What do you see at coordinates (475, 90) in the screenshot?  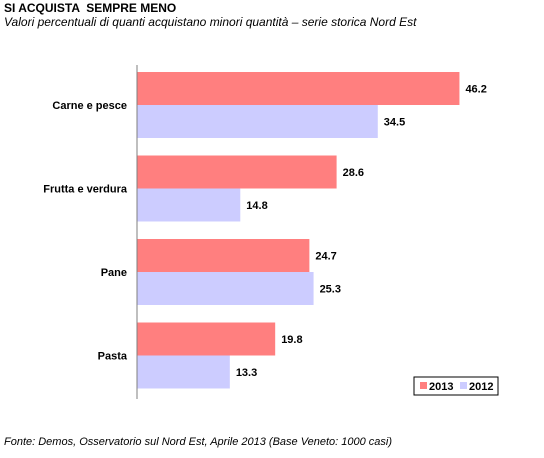 I see `data-label-2013-carne-e-pesce: 46.2` at bounding box center [475, 90].